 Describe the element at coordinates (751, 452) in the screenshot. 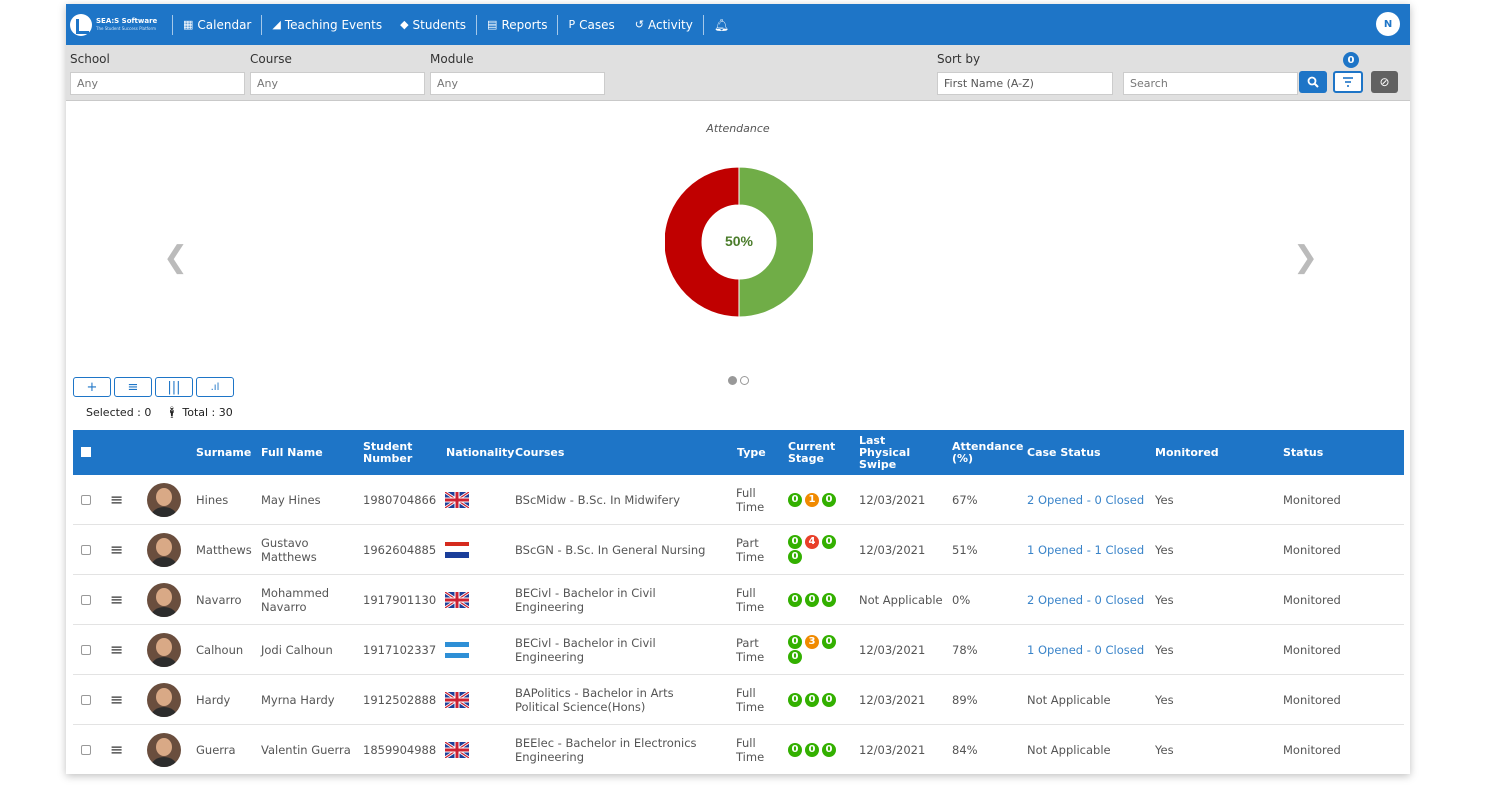

I see `col-type: Type` at that location.